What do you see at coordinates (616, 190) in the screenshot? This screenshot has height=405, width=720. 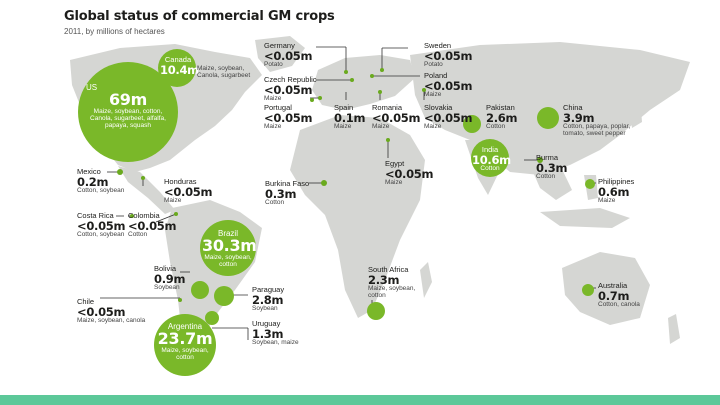 I see `label-philippines: Philippines 0.6m Maize` at bounding box center [616, 190].